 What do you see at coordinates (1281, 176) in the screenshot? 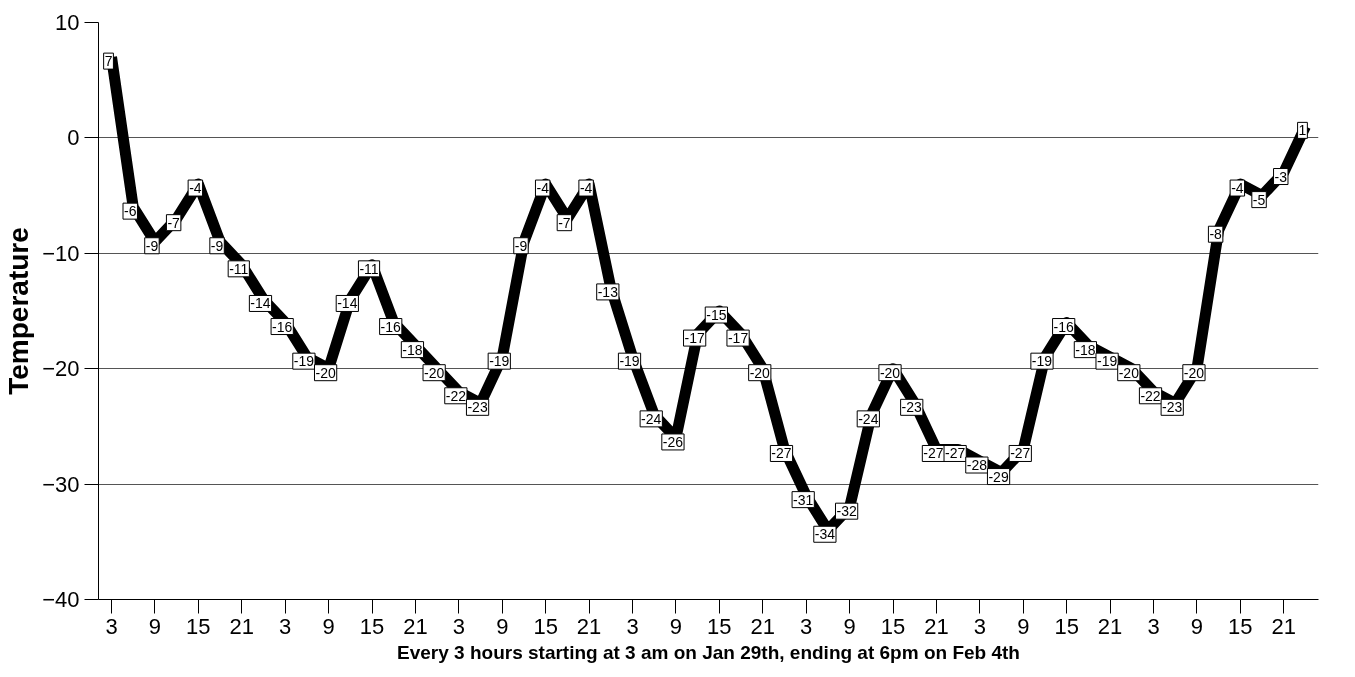
I see `data-label: -3` at bounding box center [1281, 176].